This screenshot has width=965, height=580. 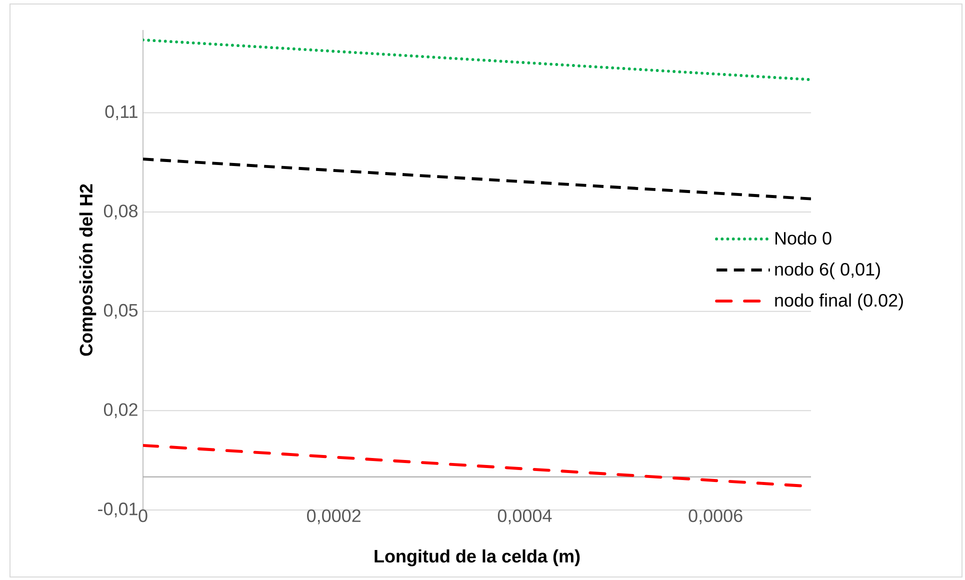 I want to click on y-tick-label: 0,11, so click(x=121, y=112).